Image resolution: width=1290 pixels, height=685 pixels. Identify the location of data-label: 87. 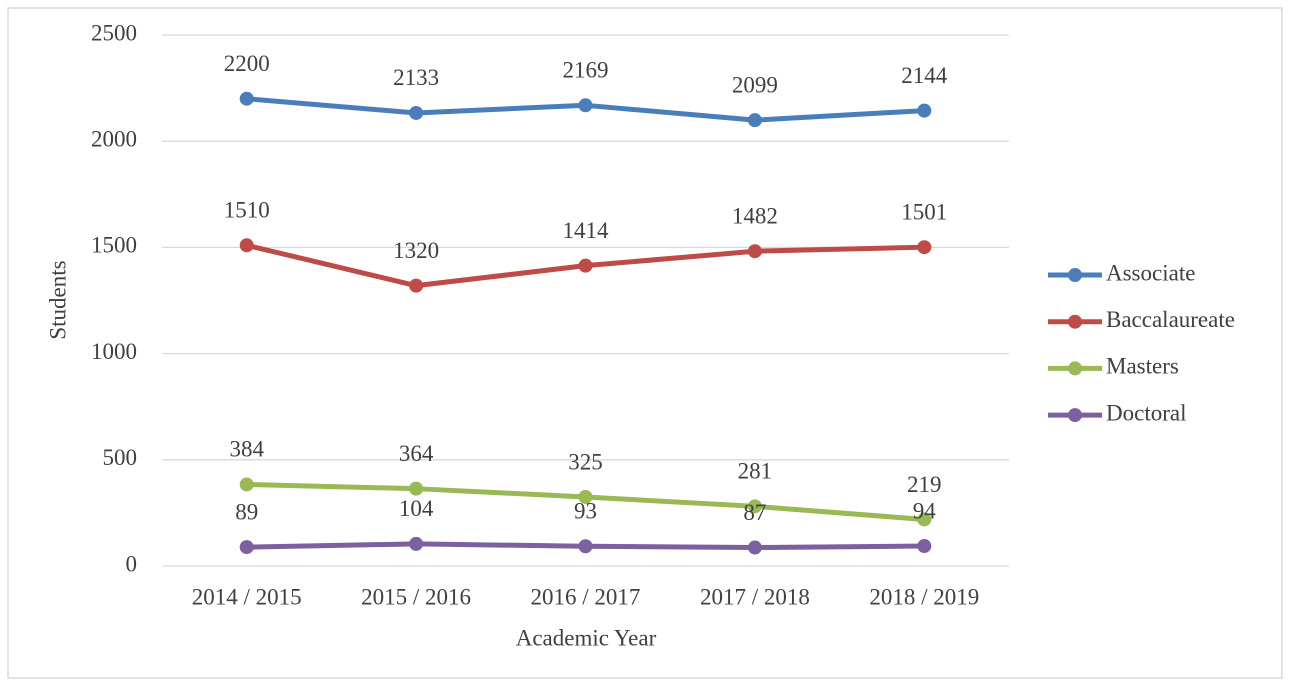
(754, 512).